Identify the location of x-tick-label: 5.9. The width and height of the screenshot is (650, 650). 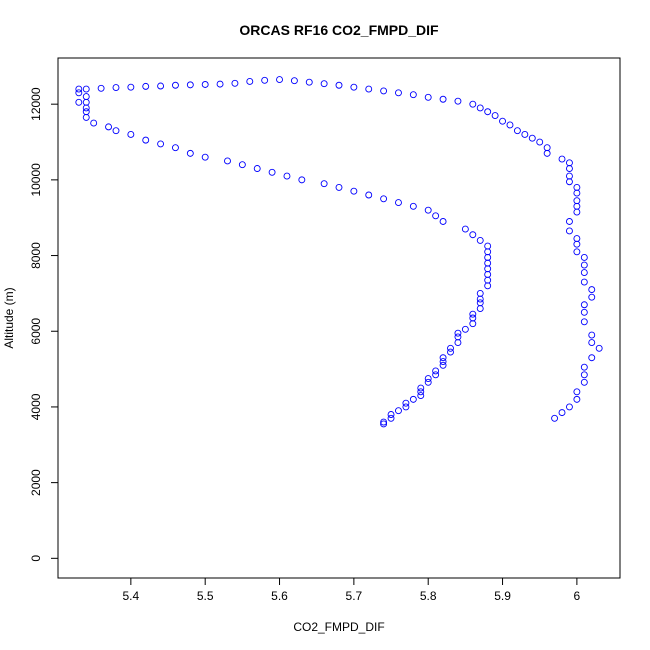
(502, 596).